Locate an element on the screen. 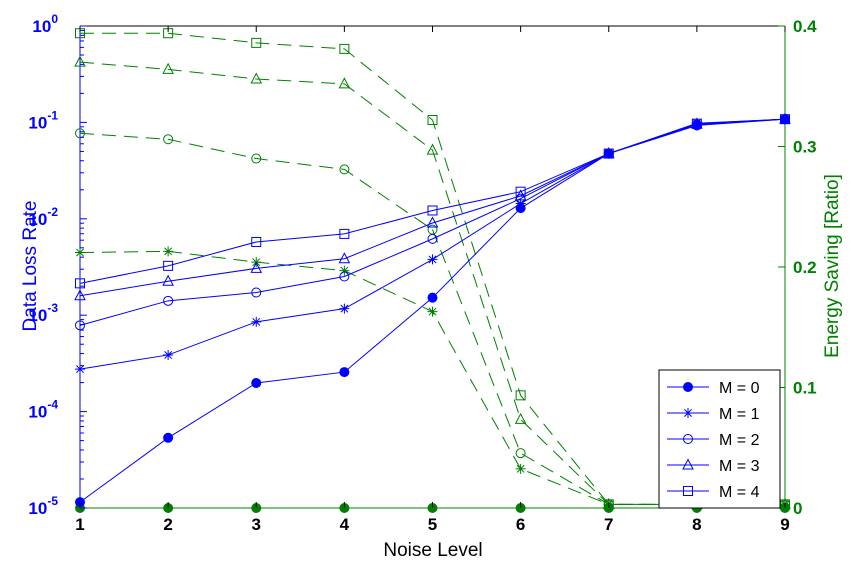  x-tick-label: 3 is located at coordinates (256, 524).